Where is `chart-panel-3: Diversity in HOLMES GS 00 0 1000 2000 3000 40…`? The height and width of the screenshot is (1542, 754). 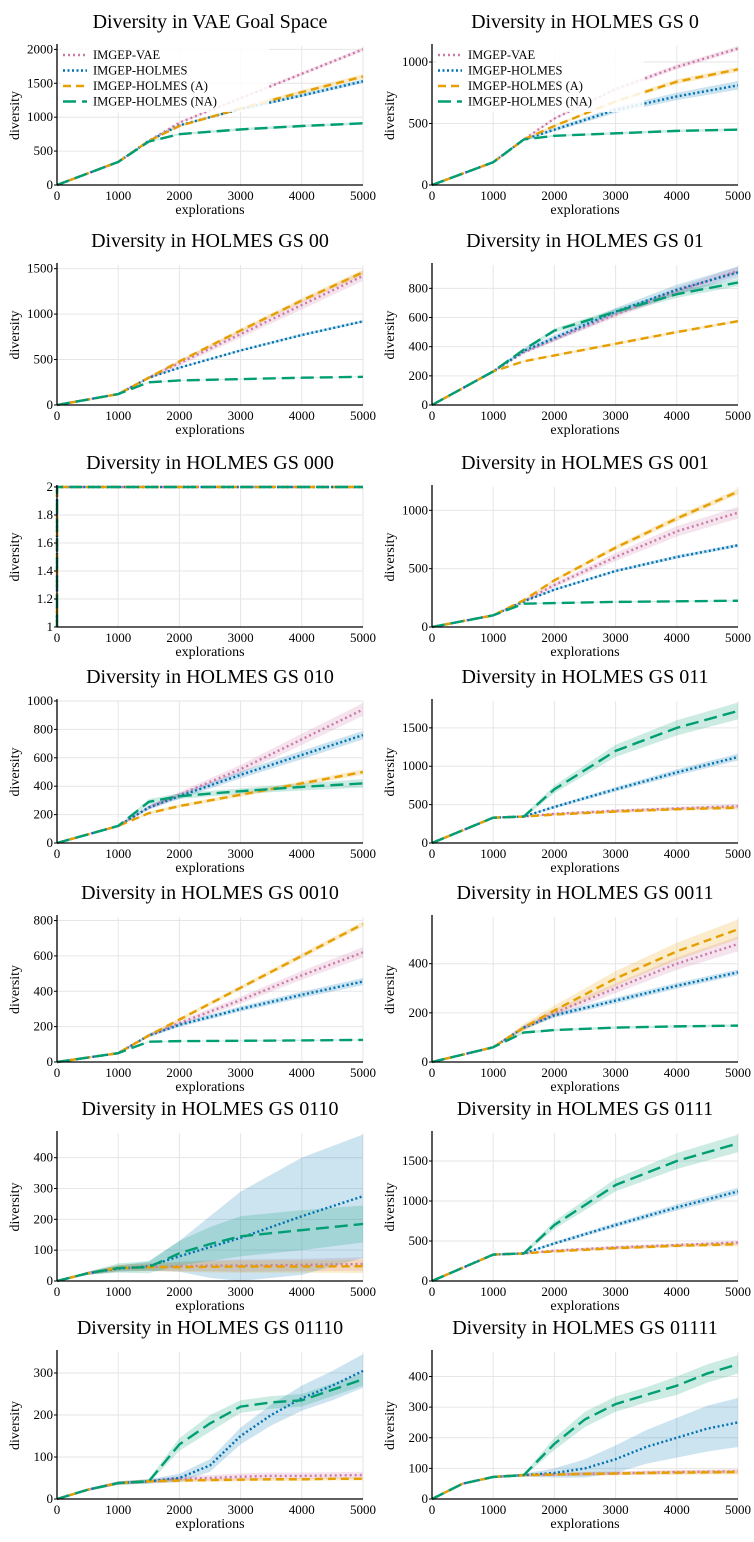
chart-panel-3: Diversity in HOLMES GS 00 0 1000 2000 3000 40… is located at coordinates (192, 334).